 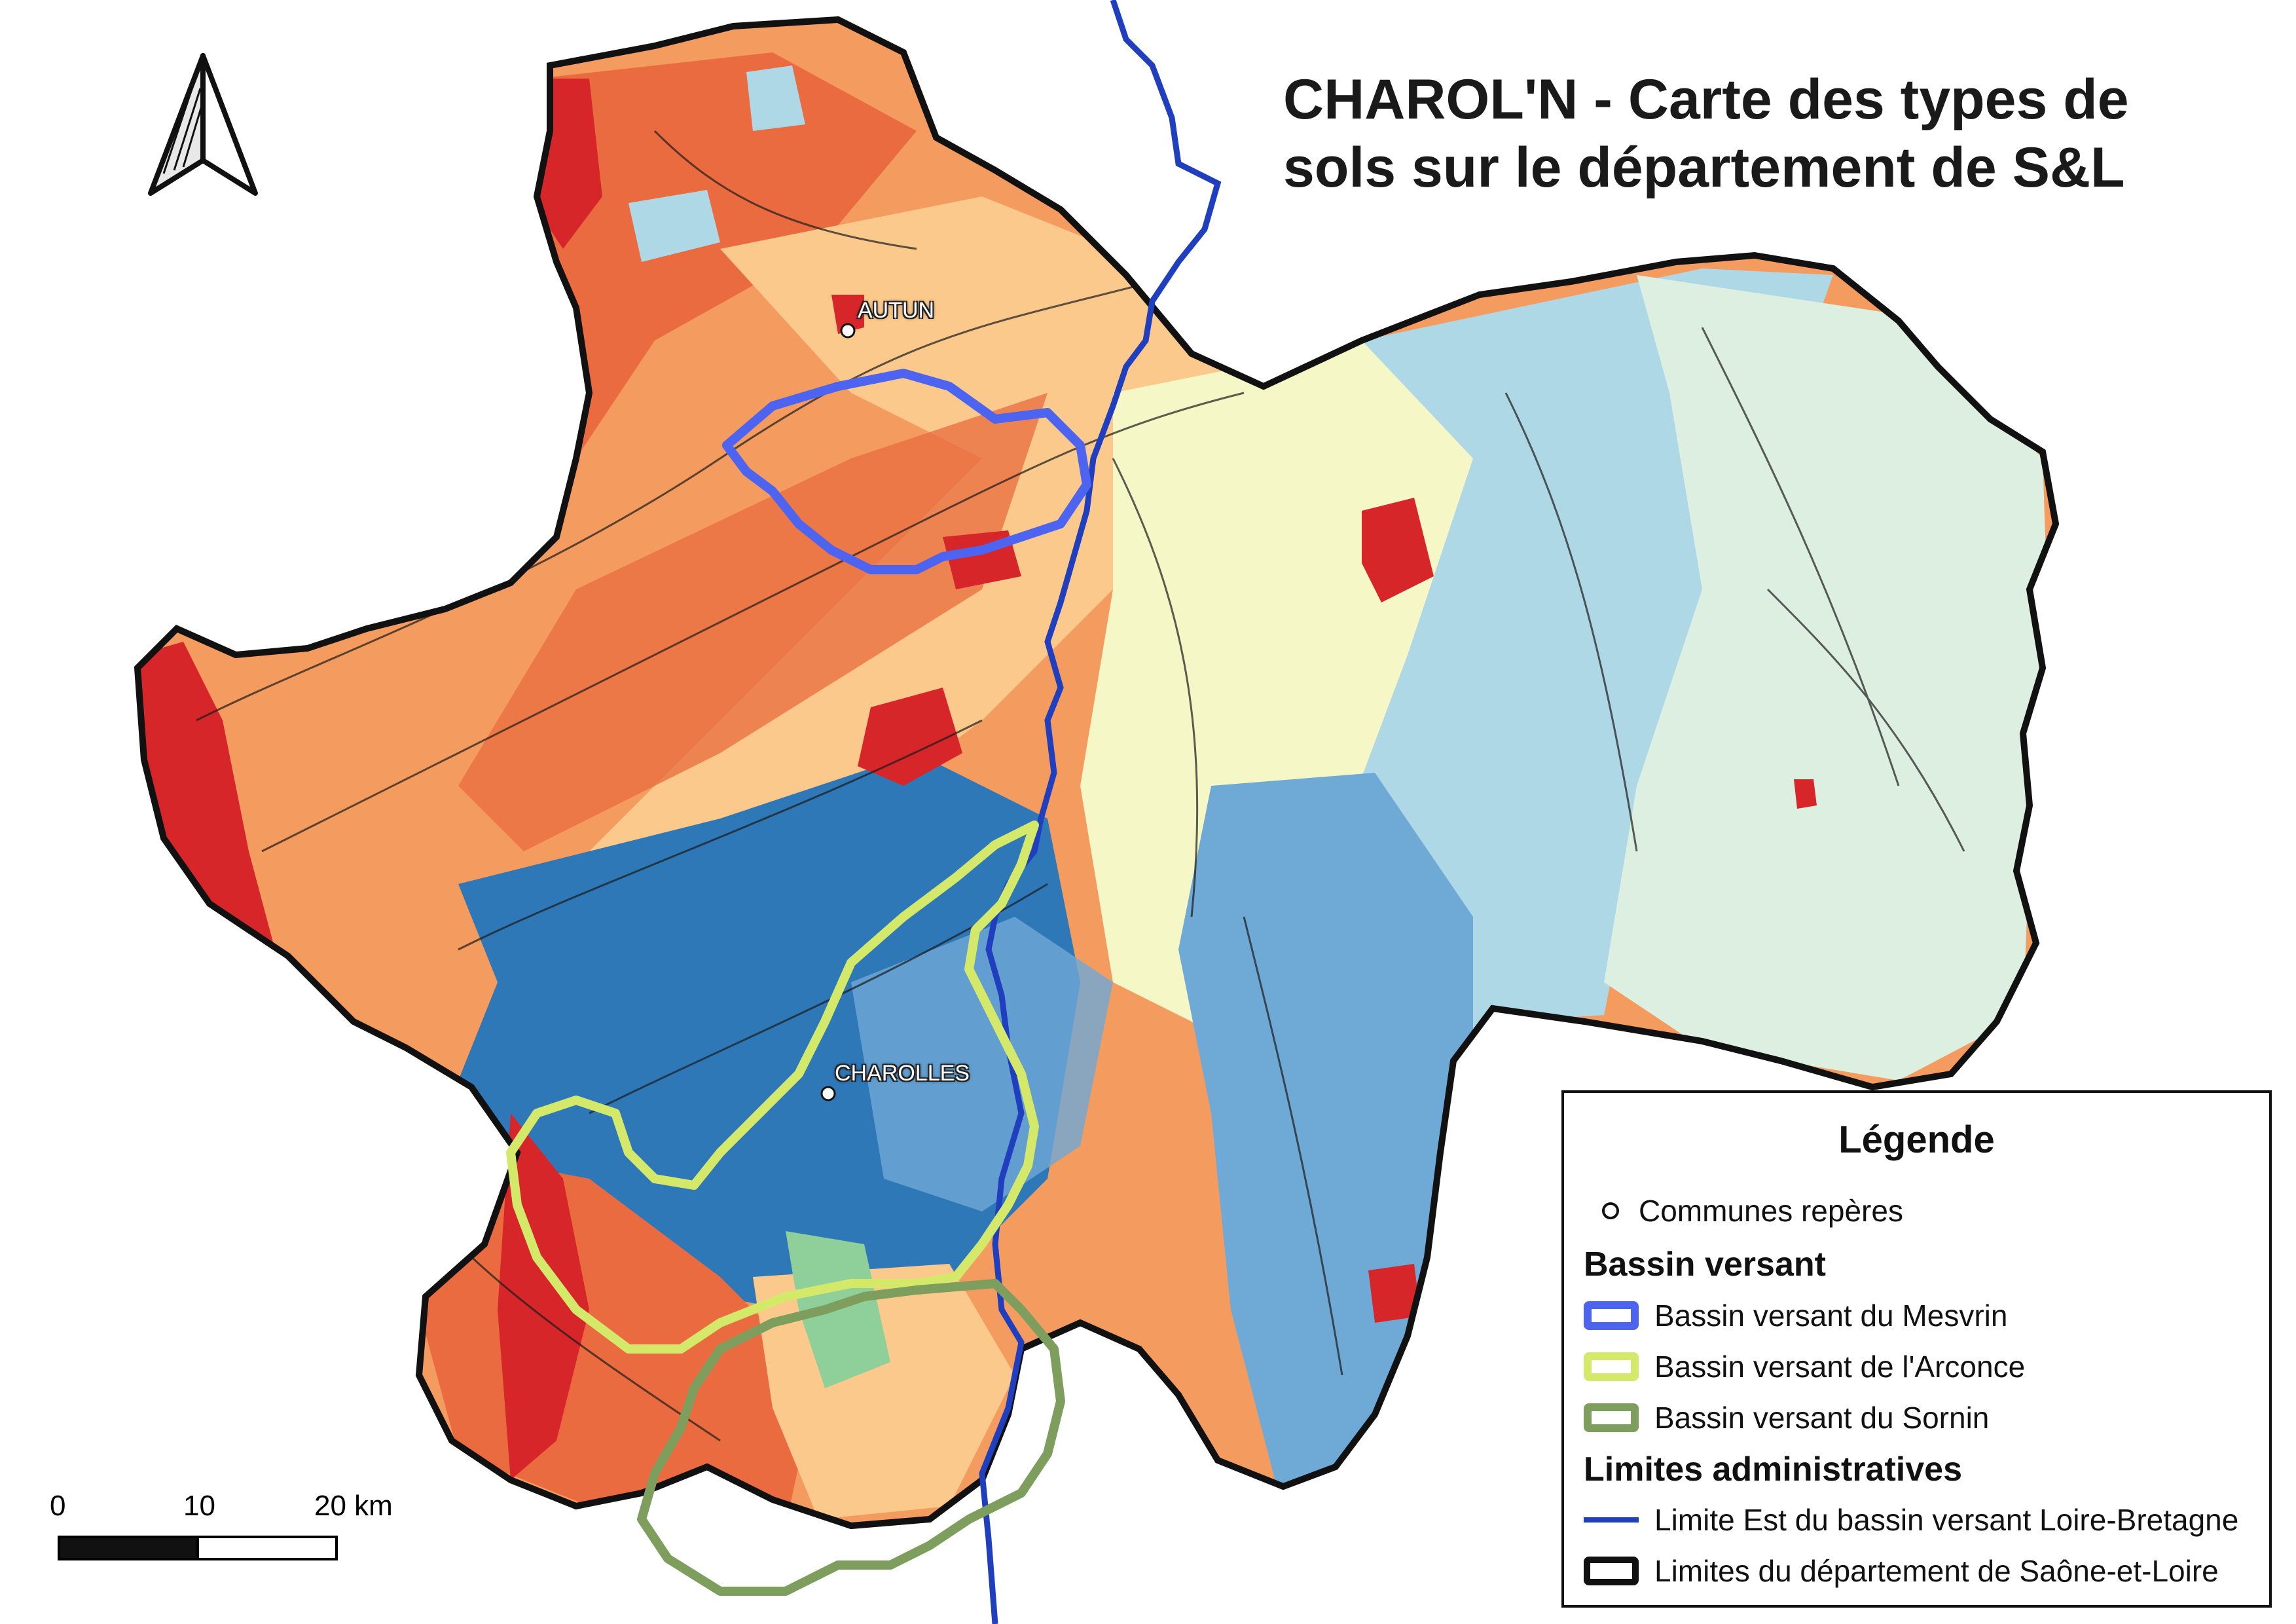 What do you see at coordinates (267, 1548) in the screenshot?
I see `scale-segment-white` at bounding box center [267, 1548].